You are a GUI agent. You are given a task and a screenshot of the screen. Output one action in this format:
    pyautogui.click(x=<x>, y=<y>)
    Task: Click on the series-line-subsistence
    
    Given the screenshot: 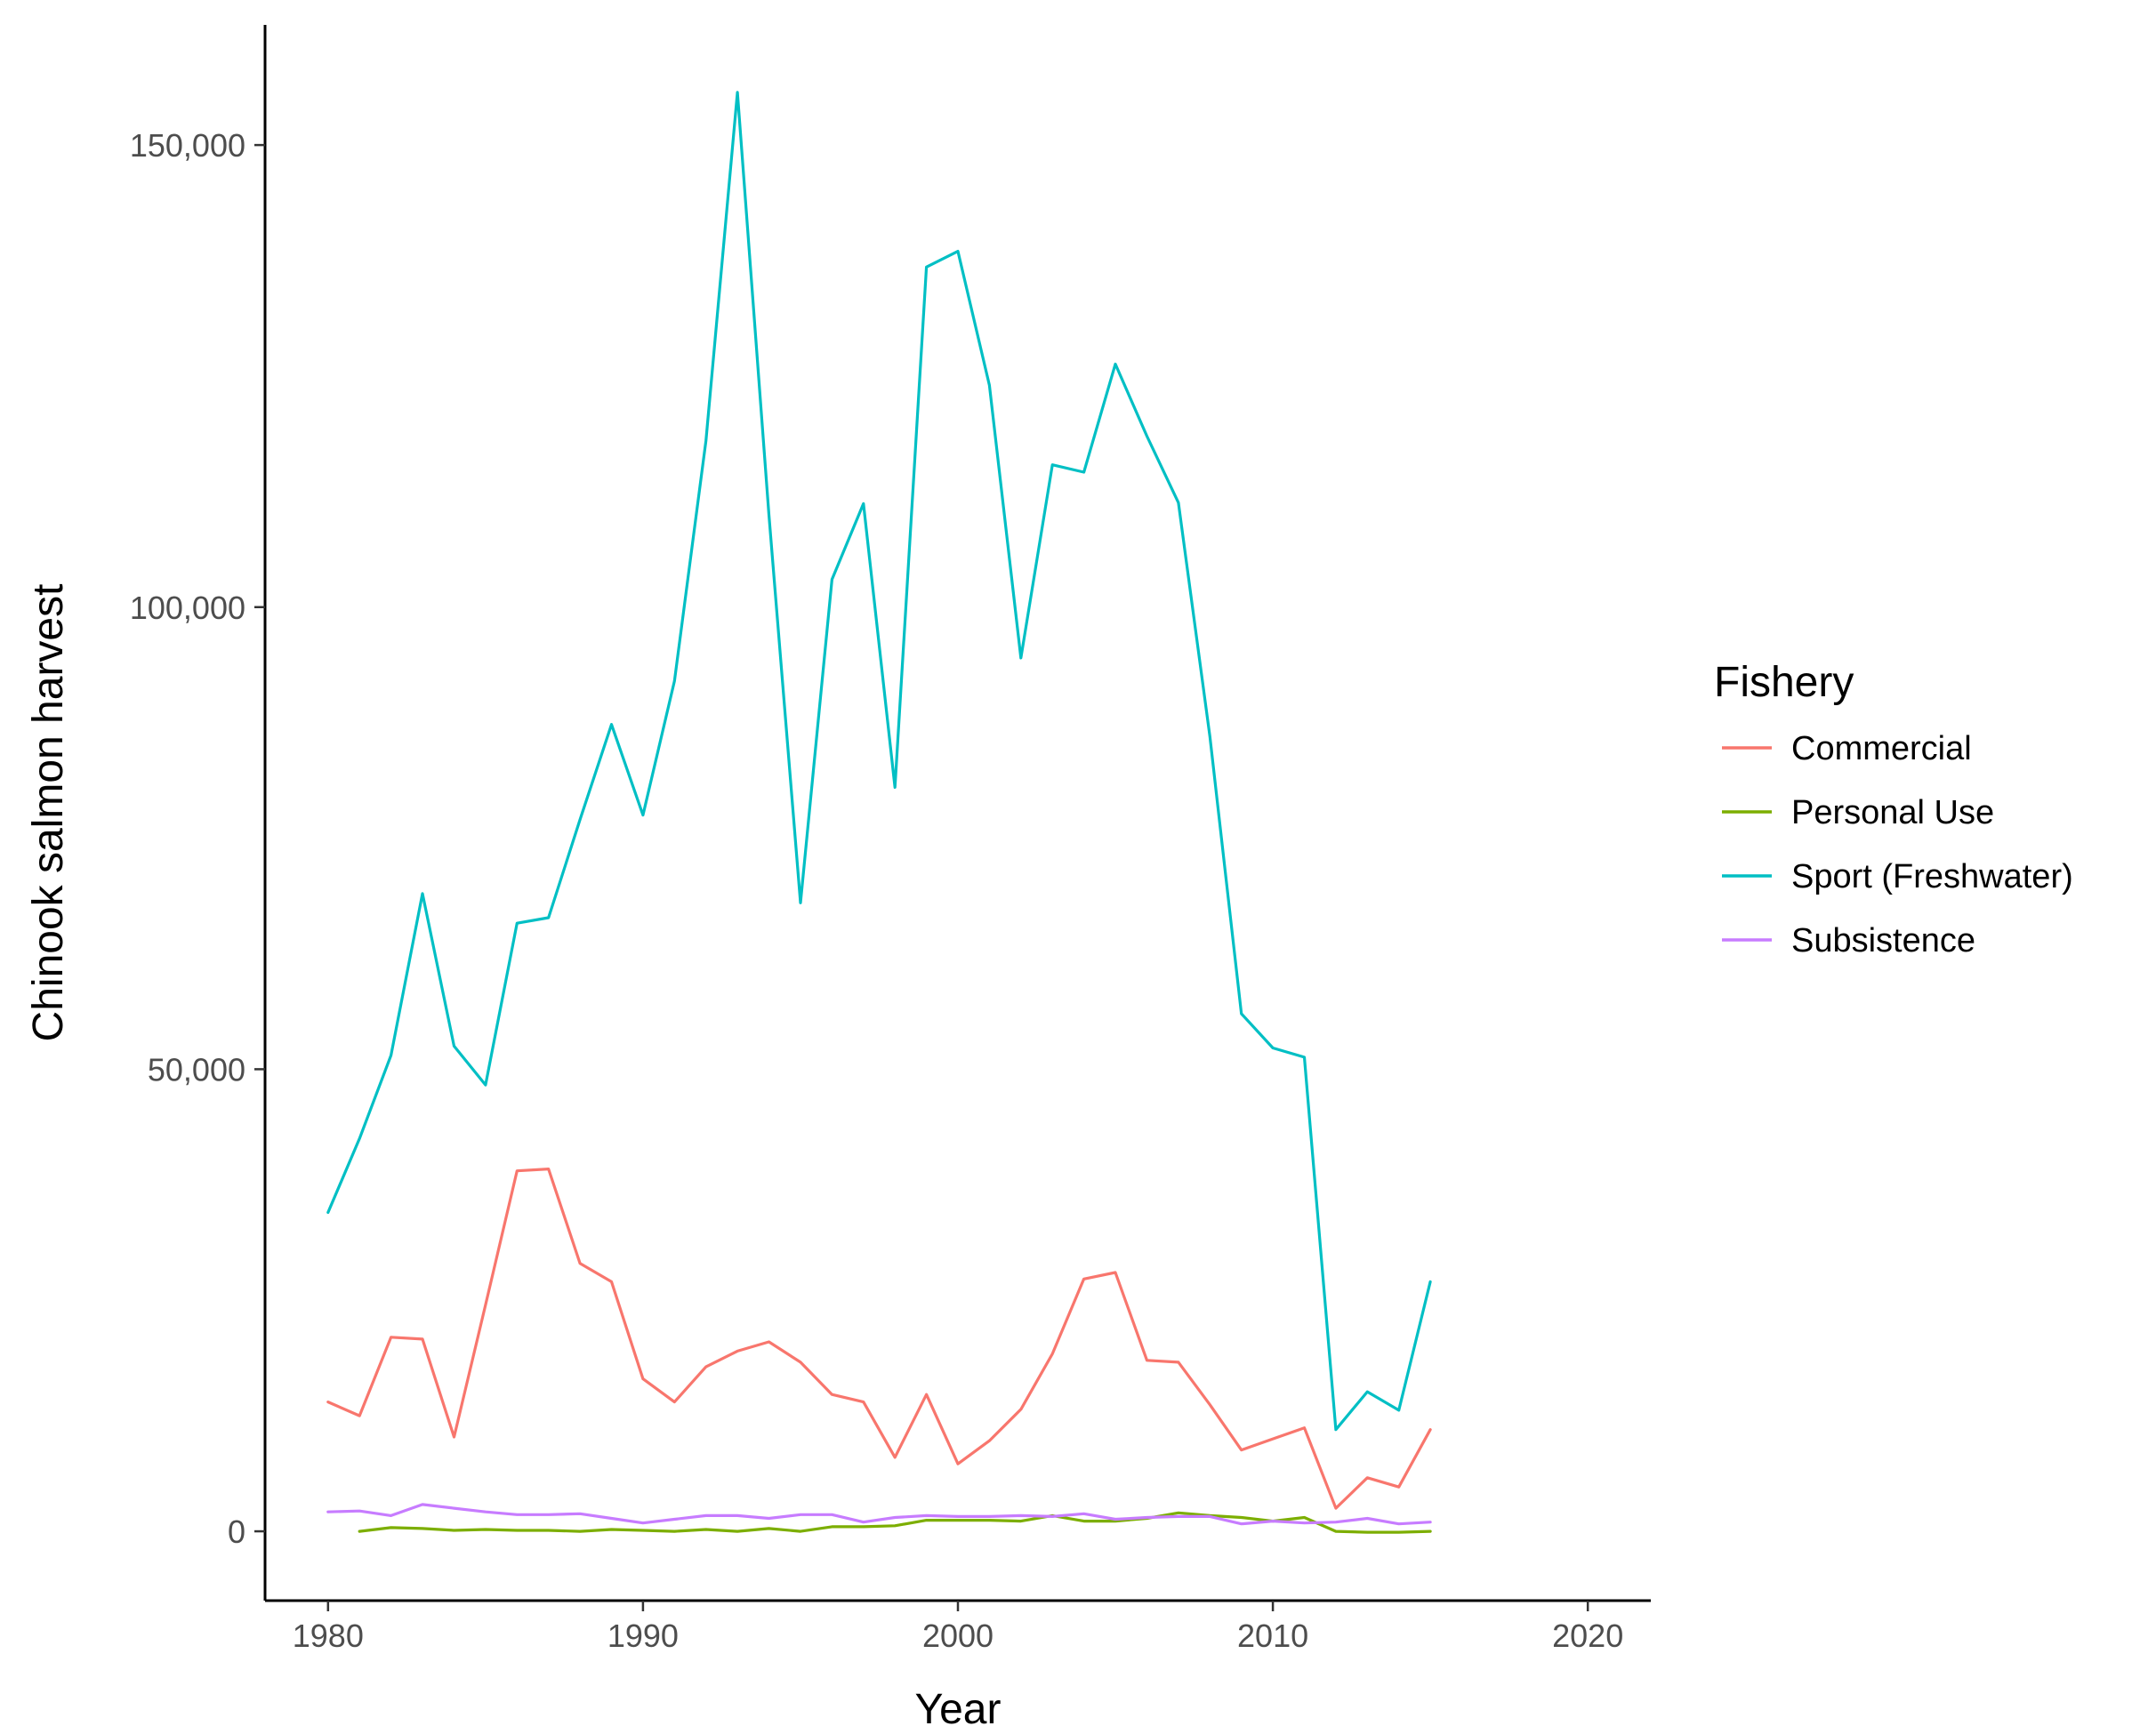 What is the action you would take?
    pyautogui.click(x=879, y=1515)
    